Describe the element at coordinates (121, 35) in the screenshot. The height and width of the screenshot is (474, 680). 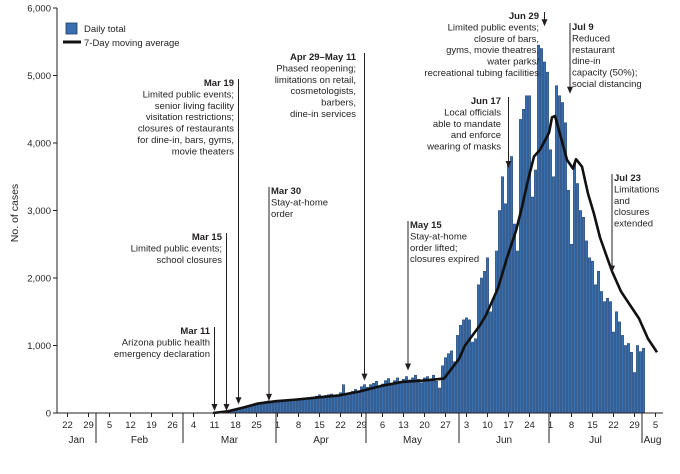
I see `legend: Daily total 7-Day moving average` at that location.